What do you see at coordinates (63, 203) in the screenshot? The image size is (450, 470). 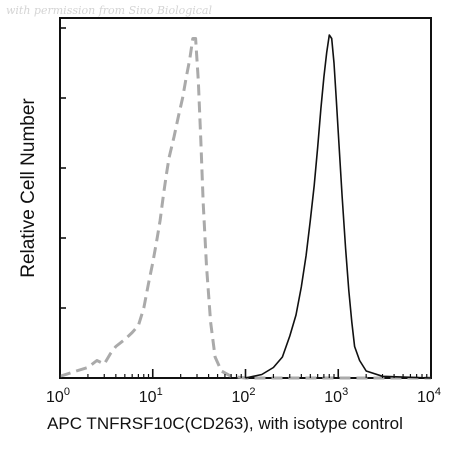 I see `y-ticks` at bounding box center [63, 203].